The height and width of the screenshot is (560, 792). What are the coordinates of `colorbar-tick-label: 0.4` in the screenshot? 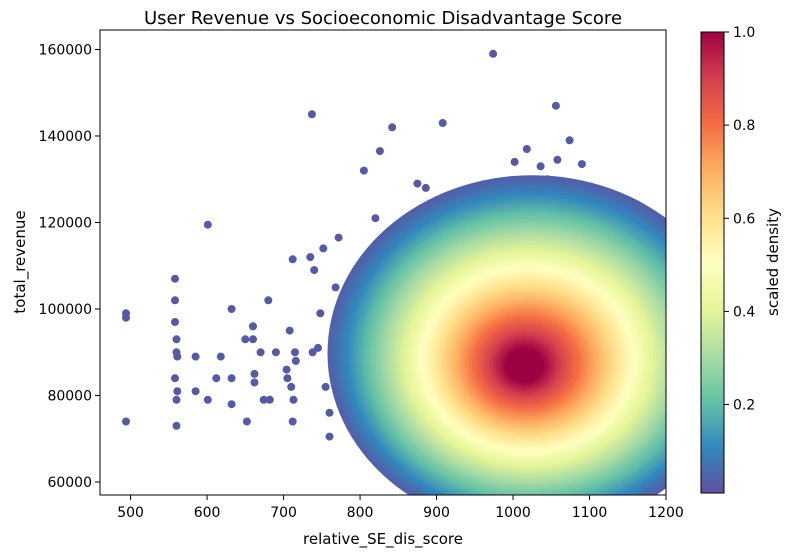 It's located at (744, 312).